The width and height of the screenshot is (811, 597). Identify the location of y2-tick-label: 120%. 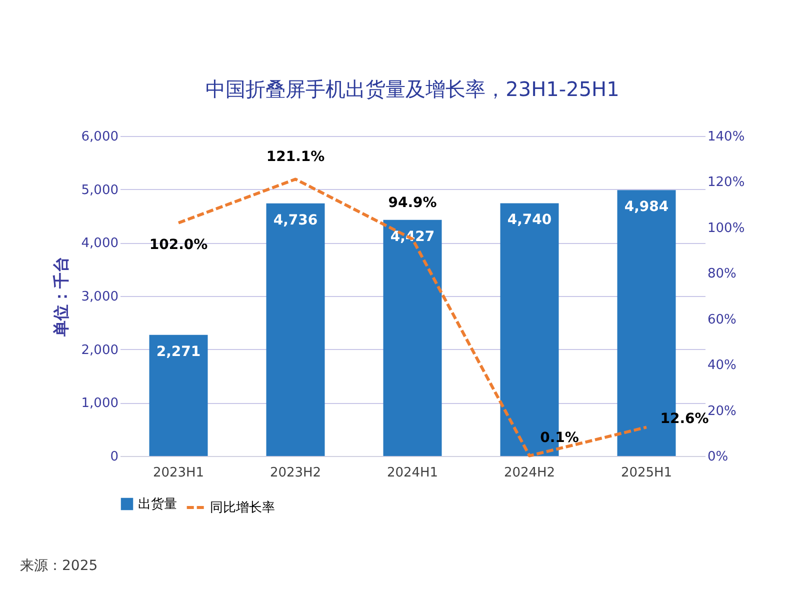
(726, 182).